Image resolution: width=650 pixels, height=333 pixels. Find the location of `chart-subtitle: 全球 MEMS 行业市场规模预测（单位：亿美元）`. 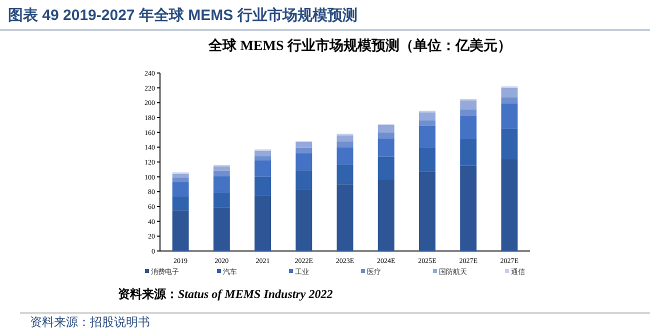

chart-subtitle: 全球 MEMS 行业市场规模预测（单位：亿美元） is located at coordinates (360, 45).